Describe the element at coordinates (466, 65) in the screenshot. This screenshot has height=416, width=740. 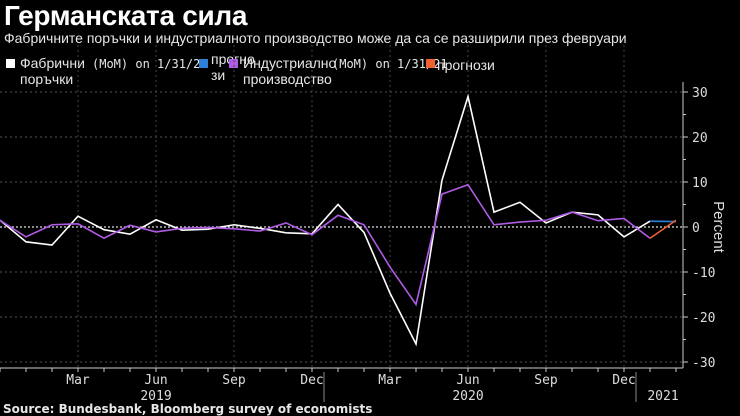
I see `legend-label: прогнози` at that location.